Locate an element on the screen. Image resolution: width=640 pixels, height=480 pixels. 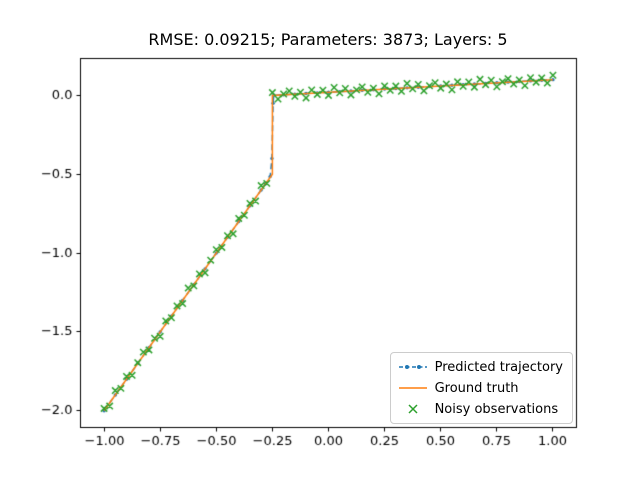
legend-item-predicted-trajectory: Predicted trajectory is located at coordinates (480, 367).